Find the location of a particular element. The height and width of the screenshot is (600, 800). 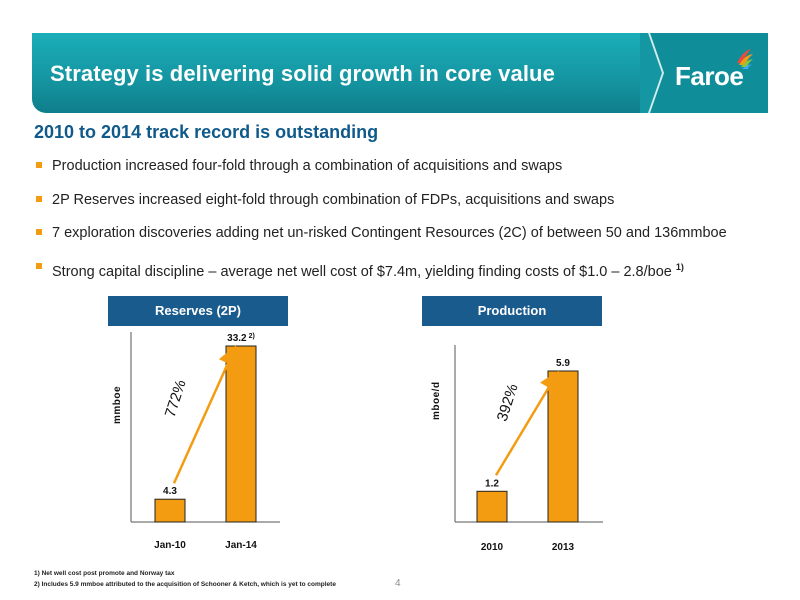

chart-1: 1.2 2010 5.9 2013 392% is located at coordinates (528, 449).